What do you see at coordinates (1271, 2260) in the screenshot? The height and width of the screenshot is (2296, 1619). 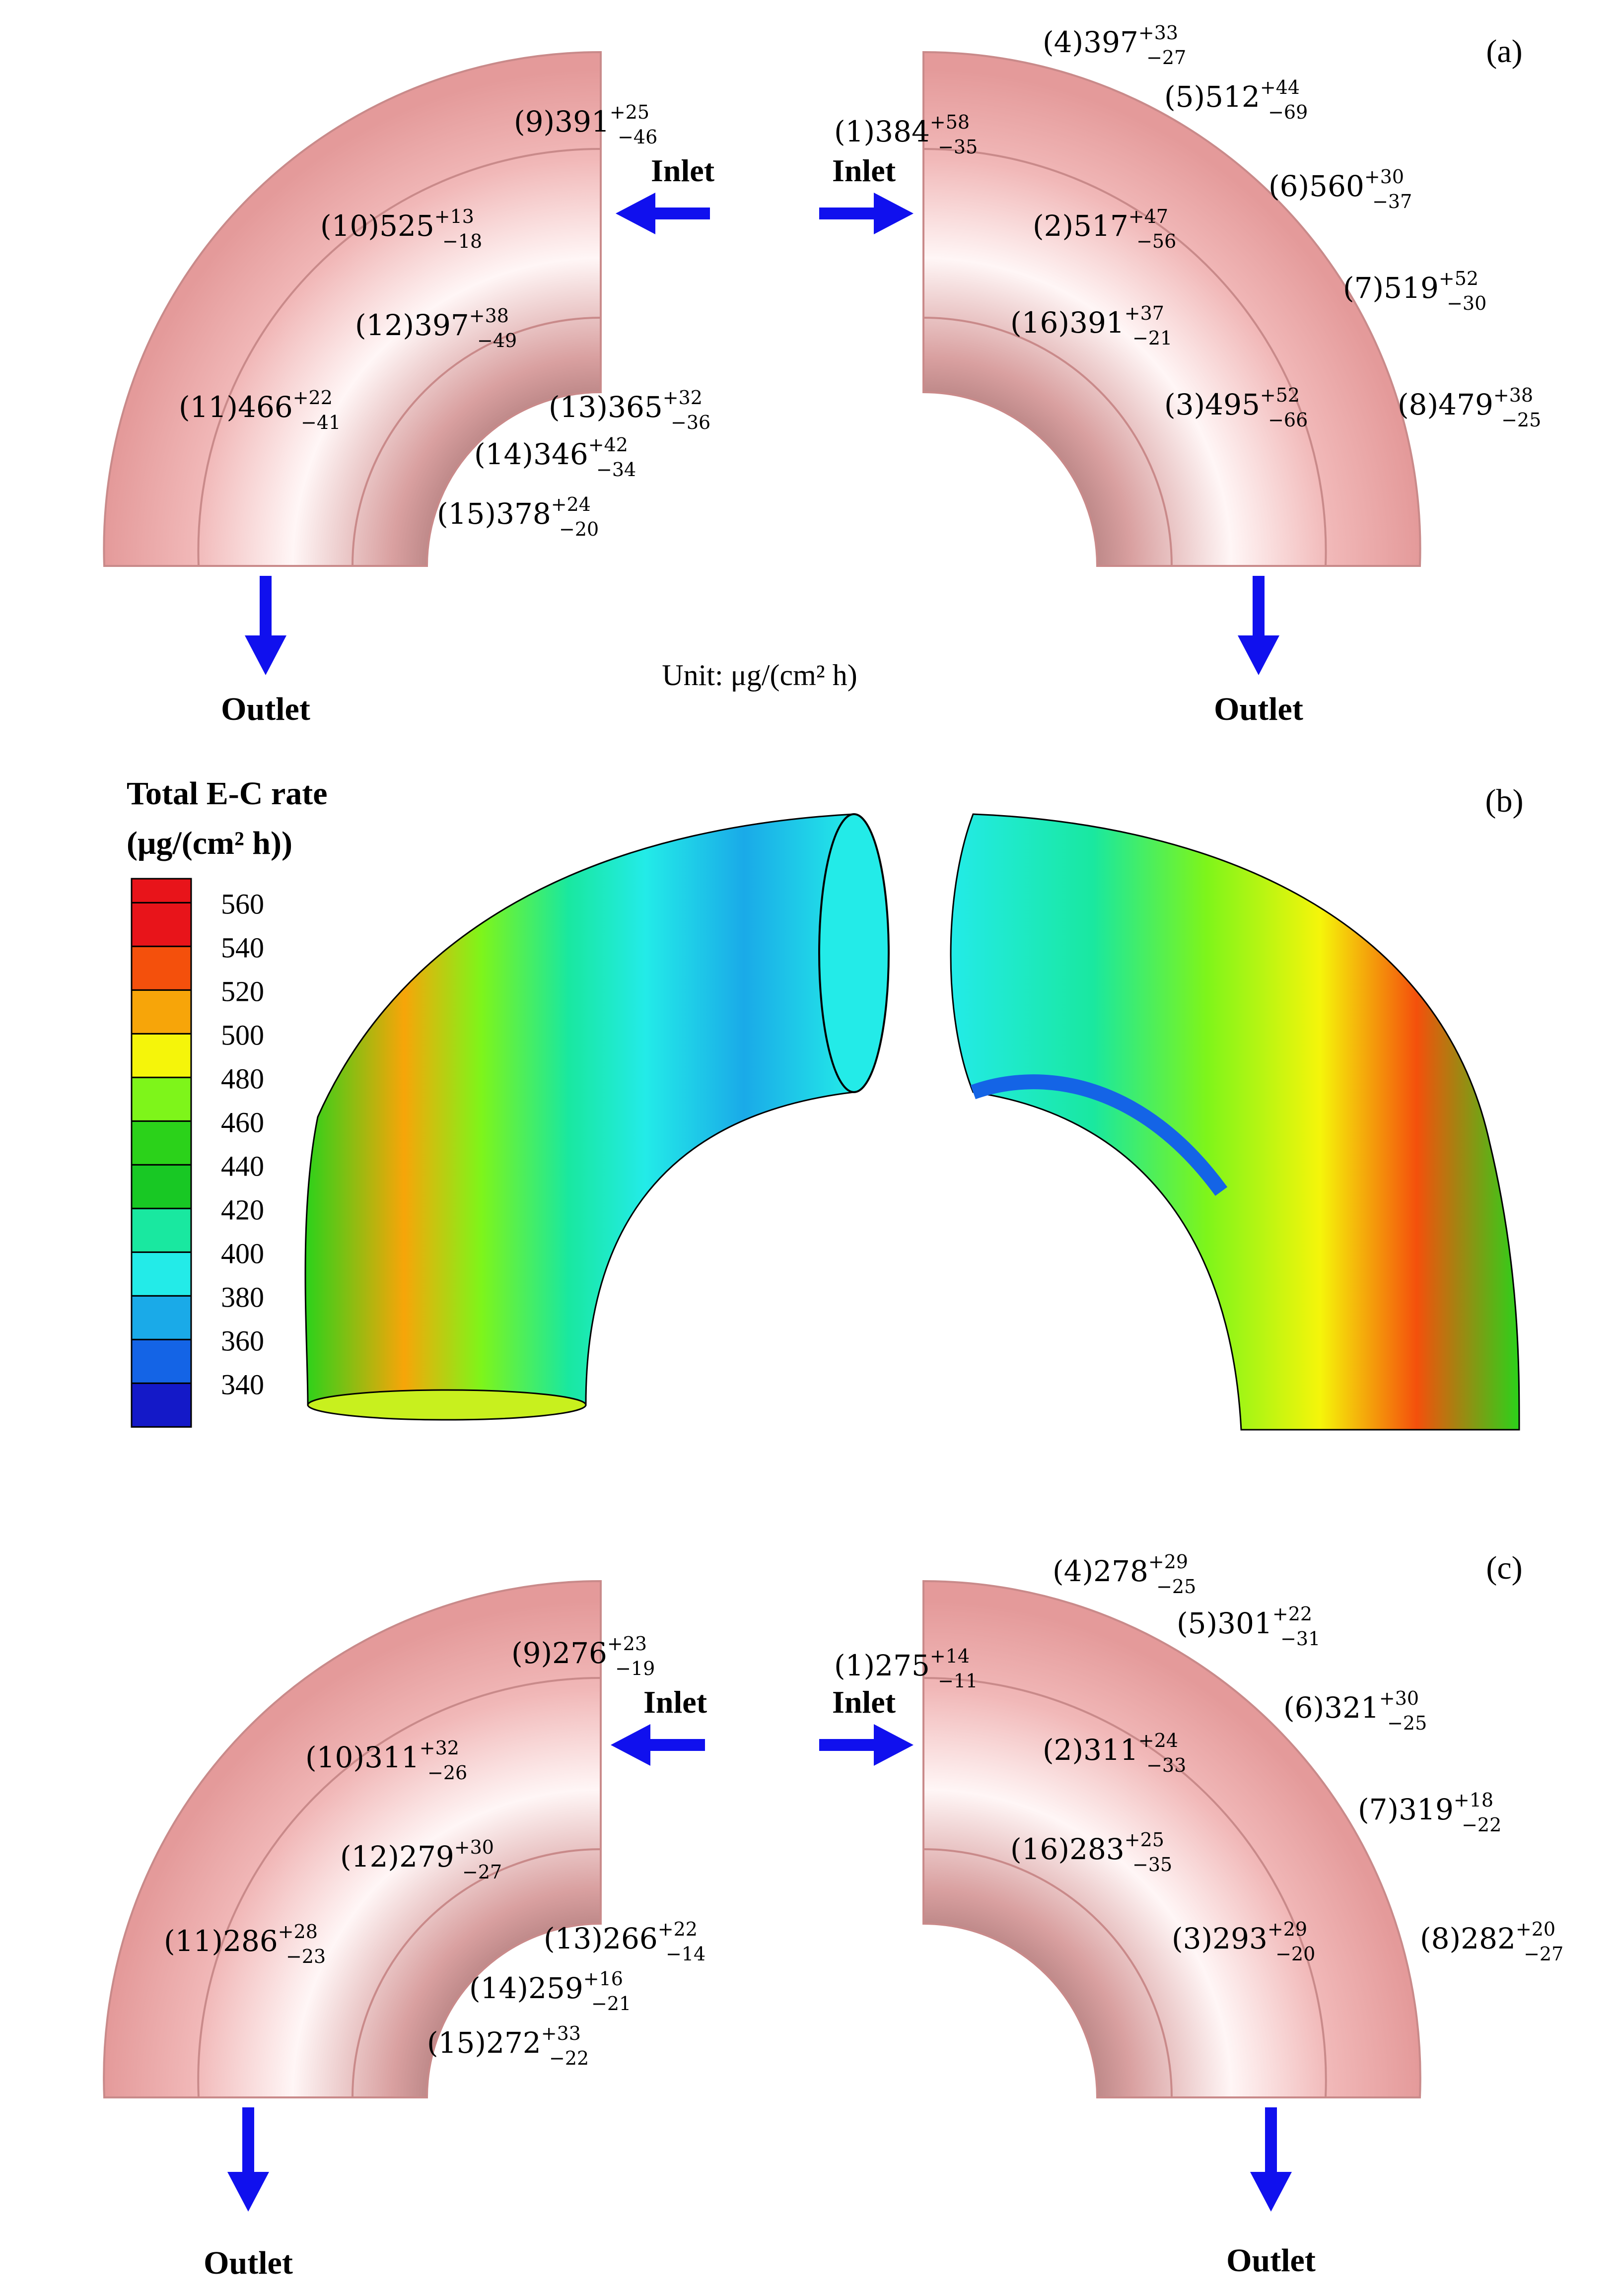 I see `panel-c-outlet-label-right: Outlet` at bounding box center [1271, 2260].